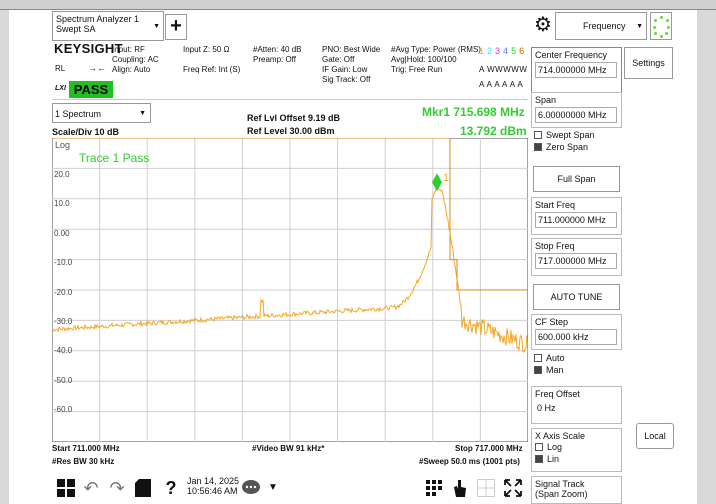 This screenshot has width=716, height=504. Describe the element at coordinates (501, 84) in the screenshot. I see `trace-detectors: A A A A A A` at that location.